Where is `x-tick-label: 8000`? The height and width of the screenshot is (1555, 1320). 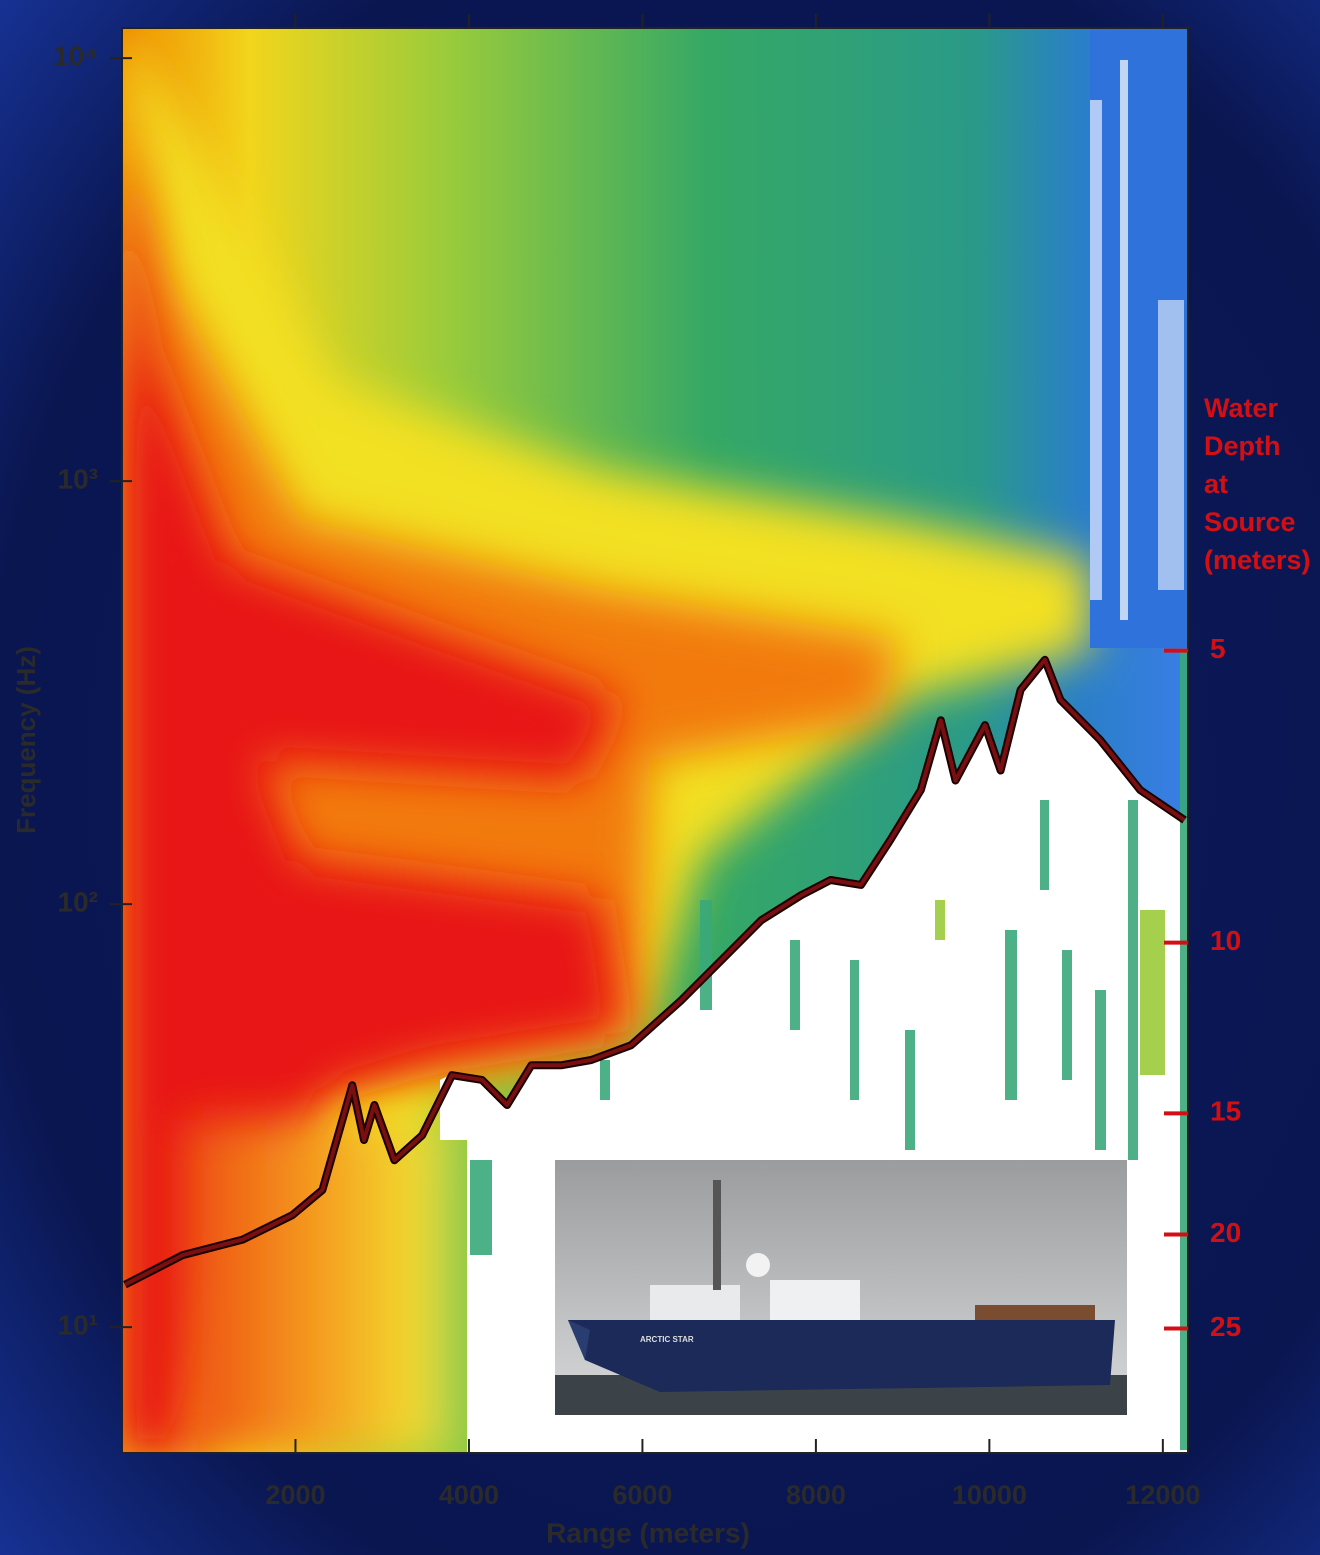 x-tick-label: 8000 is located at coordinates (816, 1495).